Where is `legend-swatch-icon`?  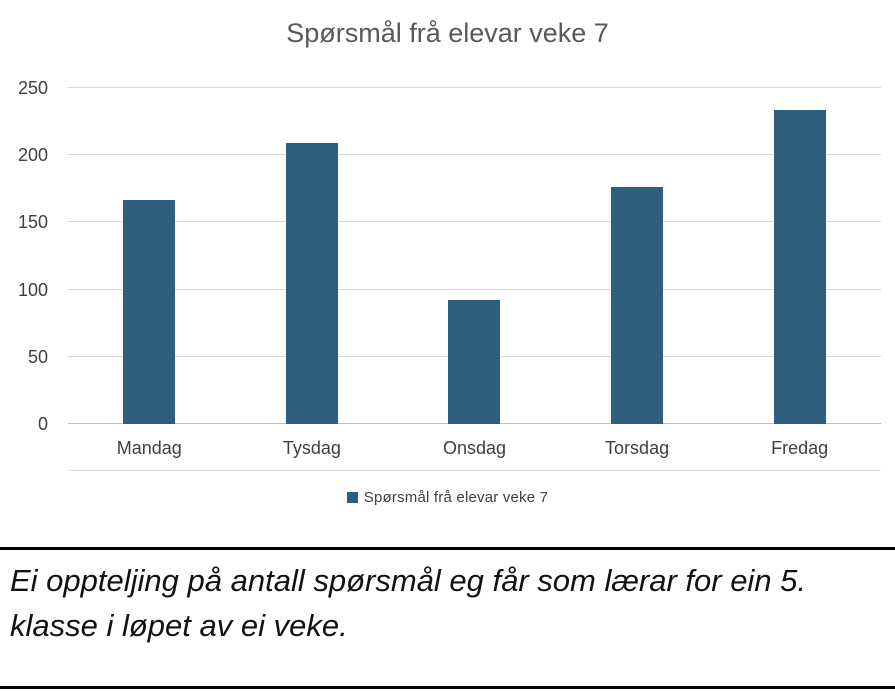 legend-swatch-icon is located at coordinates (352, 497).